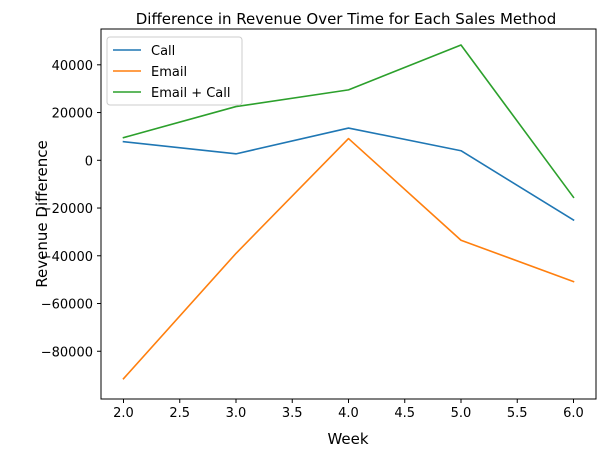  What do you see at coordinates (89, 161) in the screenshot?
I see `y-tick-label: 0` at bounding box center [89, 161].